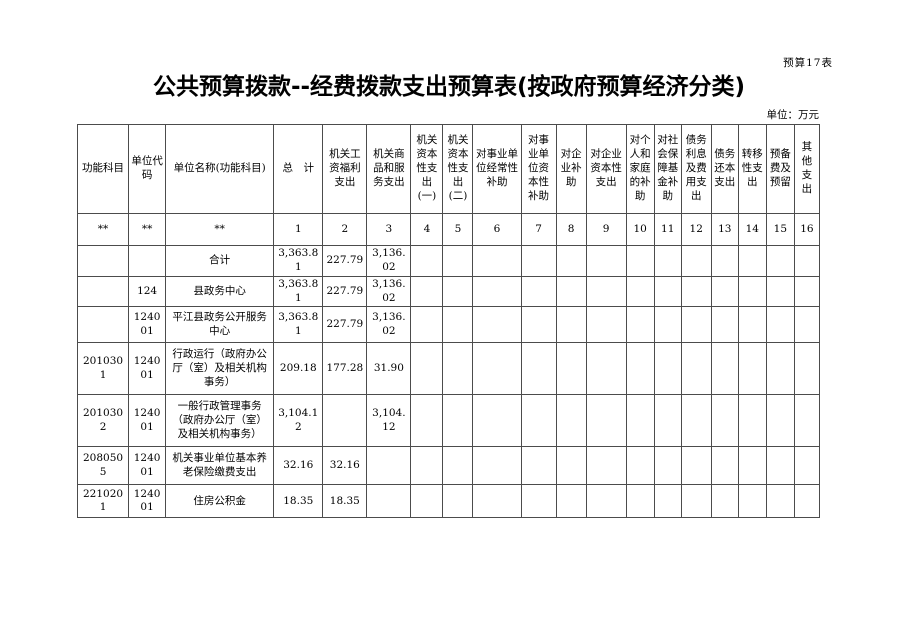  Describe the element at coordinates (389, 169) in the screenshot. I see `column-header: 机关商品和服务支出` at that location.